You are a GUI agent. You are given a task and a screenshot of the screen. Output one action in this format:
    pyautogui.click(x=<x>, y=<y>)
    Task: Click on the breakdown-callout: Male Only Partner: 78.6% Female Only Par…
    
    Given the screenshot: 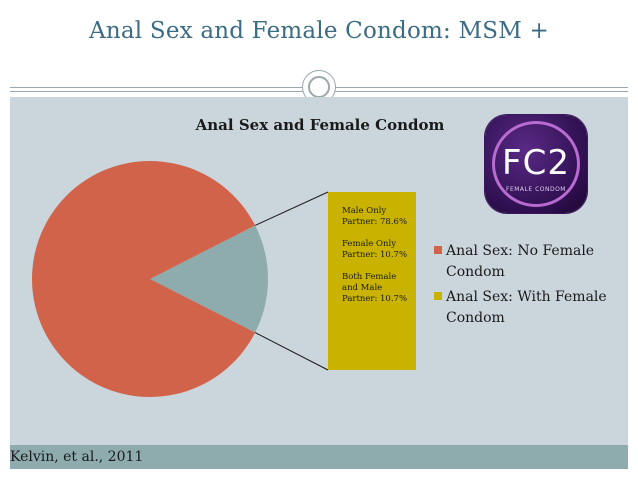 What is the action you would take?
    pyautogui.click(x=372, y=281)
    